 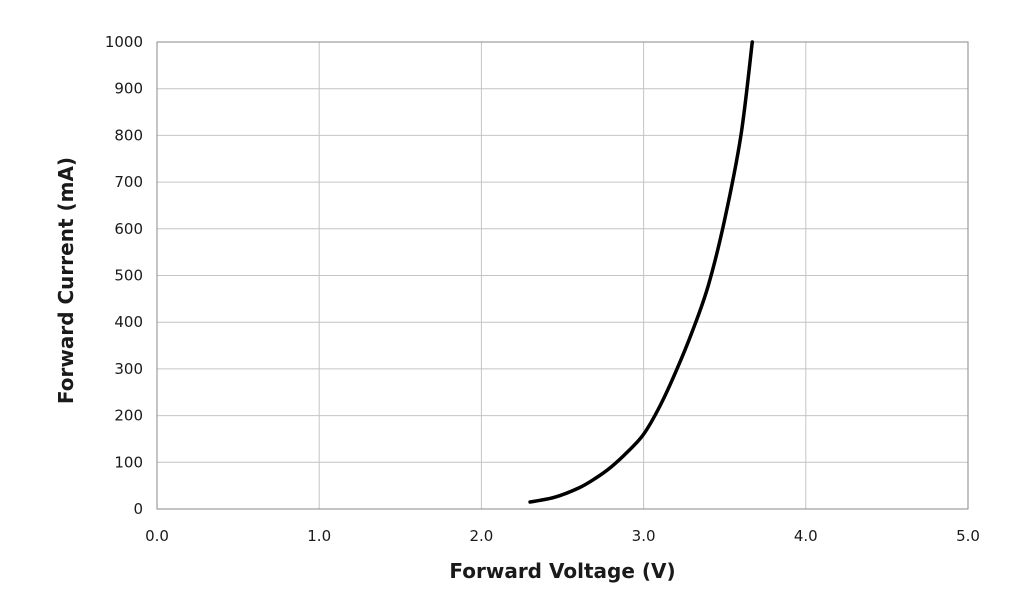 I want to click on y-tick-label: 1000, so click(x=124, y=42).